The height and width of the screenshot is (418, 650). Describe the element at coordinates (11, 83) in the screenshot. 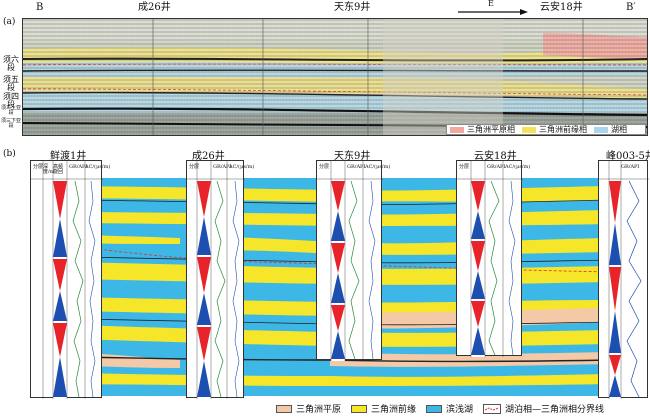

I see `formation-label: 须五段` at that location.